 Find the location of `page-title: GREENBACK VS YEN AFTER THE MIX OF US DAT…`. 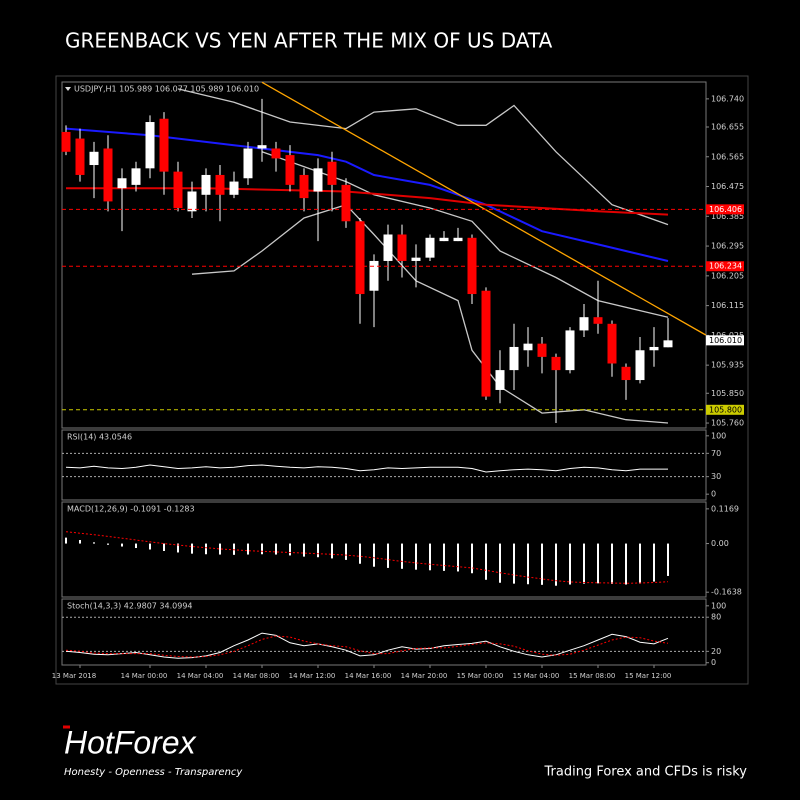

page-title: GREENBACK VS YEN AFTER THE MIX OF US DAT… is located at coordinates (309, 41).